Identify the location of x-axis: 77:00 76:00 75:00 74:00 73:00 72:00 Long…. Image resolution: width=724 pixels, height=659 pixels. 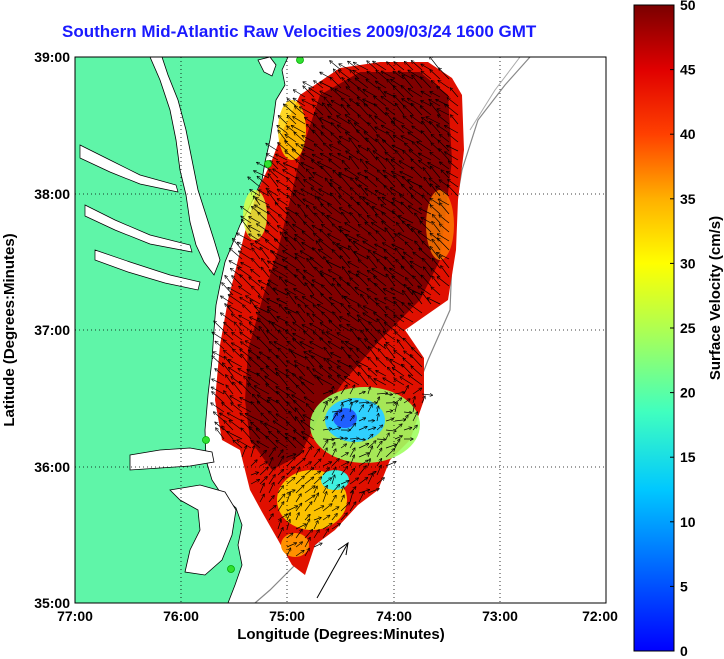
(337, 625).